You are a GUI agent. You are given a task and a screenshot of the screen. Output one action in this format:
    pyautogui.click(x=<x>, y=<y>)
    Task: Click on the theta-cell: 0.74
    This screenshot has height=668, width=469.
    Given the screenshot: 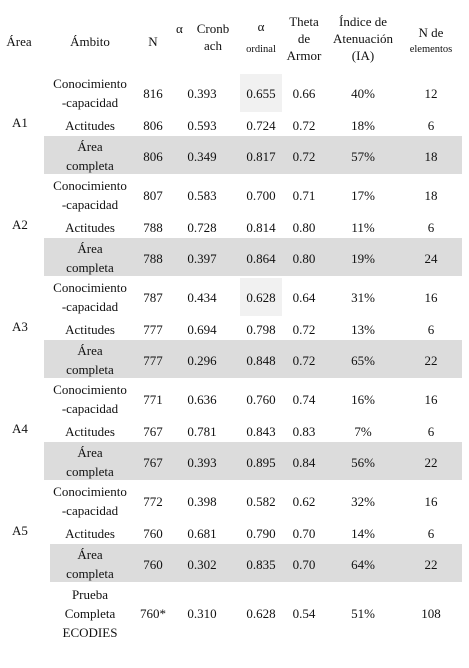 What is the action you would take?
    pyautogui.click(x=304, y=399)
    